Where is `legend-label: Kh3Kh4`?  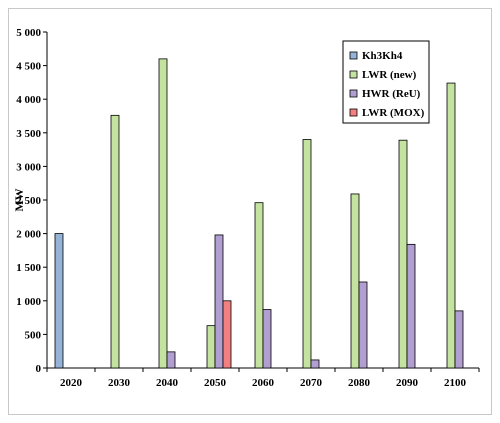
legend-label: Kh3Kh4 is located at coordinates (382, 56).